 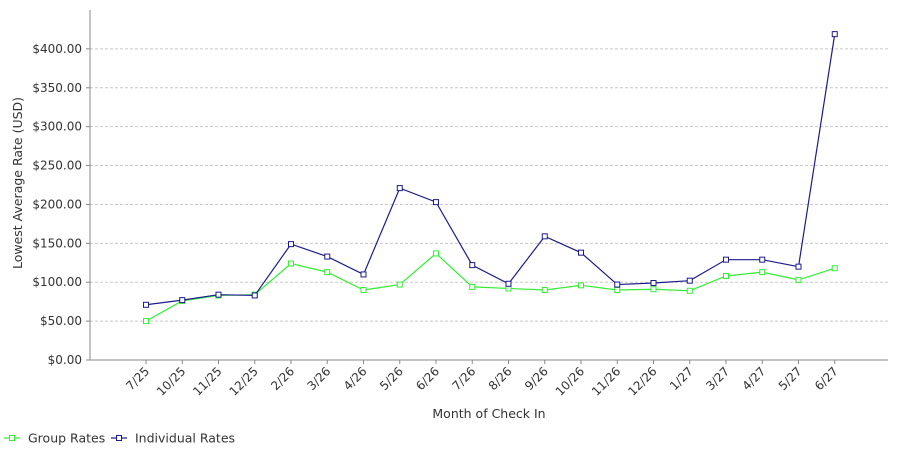 I want to click on y-tick-label: $0.00, so click(x=65, y=360).